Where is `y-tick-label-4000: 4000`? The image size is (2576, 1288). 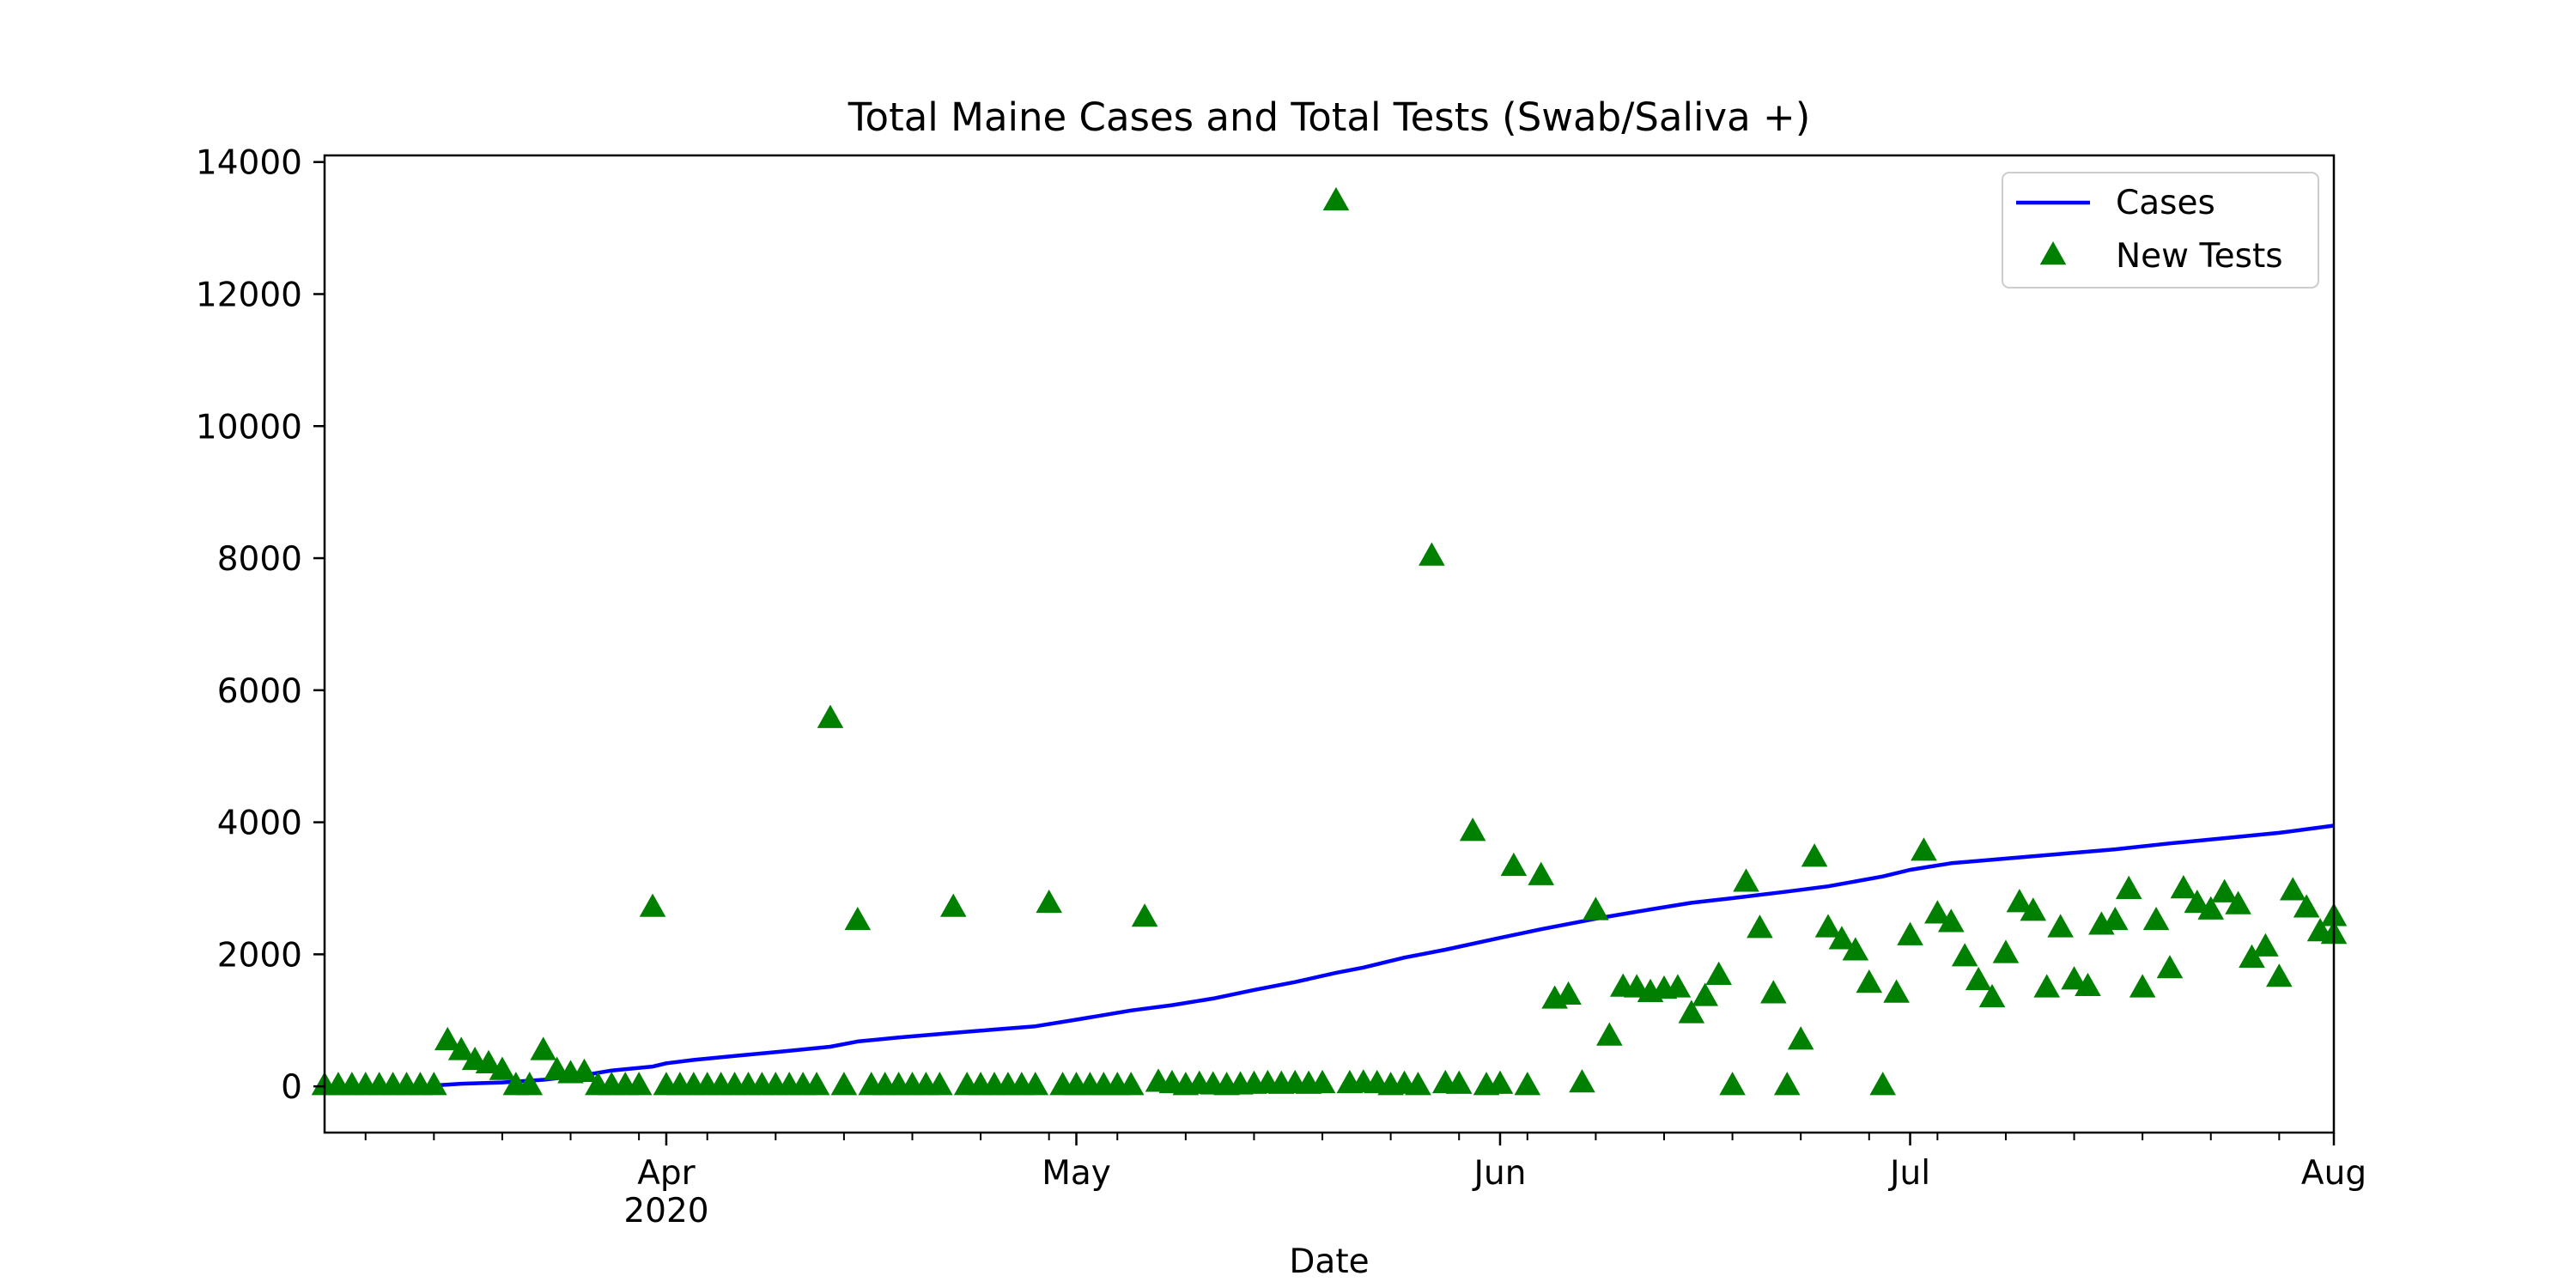
y-tick-label-4000: 4000 is located at coordinates (259, 824).